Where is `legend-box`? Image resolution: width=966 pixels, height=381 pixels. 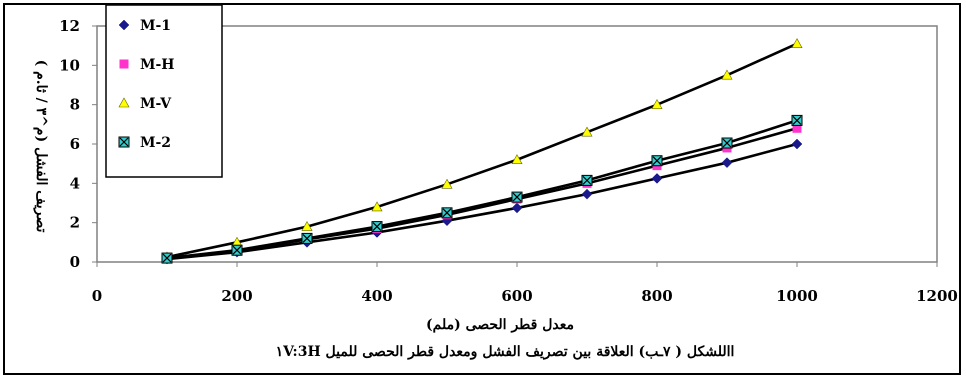 legend-box is located at coordinates (164, 91).